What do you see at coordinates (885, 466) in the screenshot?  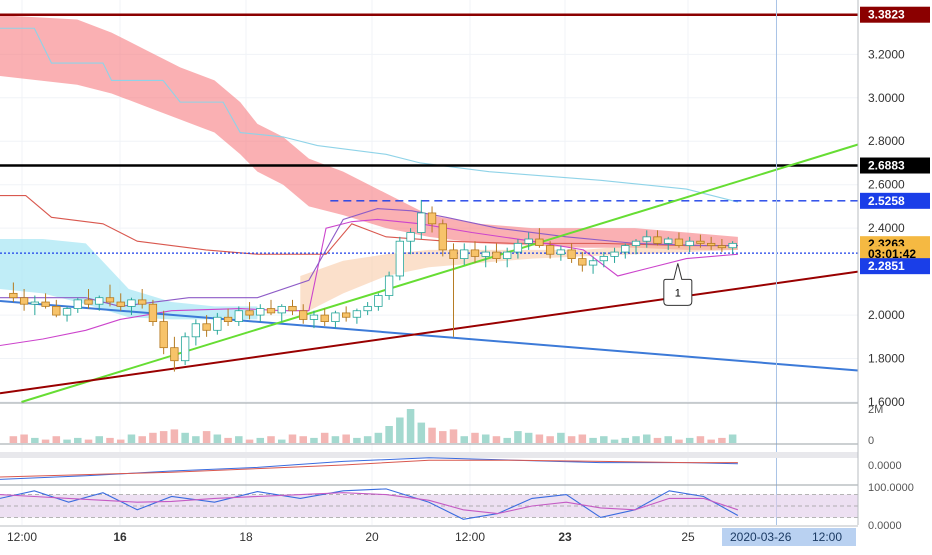 I see `macd-axis-label: 0.0000` at bounding box center [885, 466].